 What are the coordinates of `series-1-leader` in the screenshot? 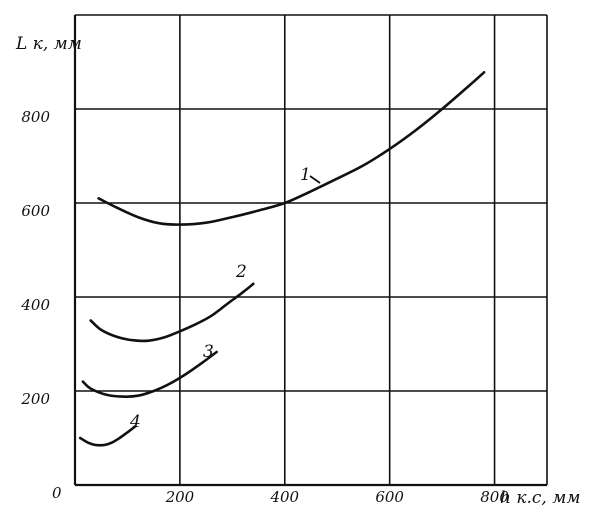 It's located at (315, 179).